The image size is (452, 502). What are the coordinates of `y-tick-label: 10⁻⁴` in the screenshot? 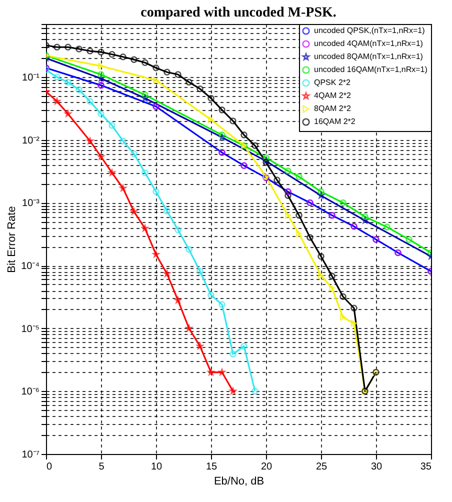 It's located at (30, 266).